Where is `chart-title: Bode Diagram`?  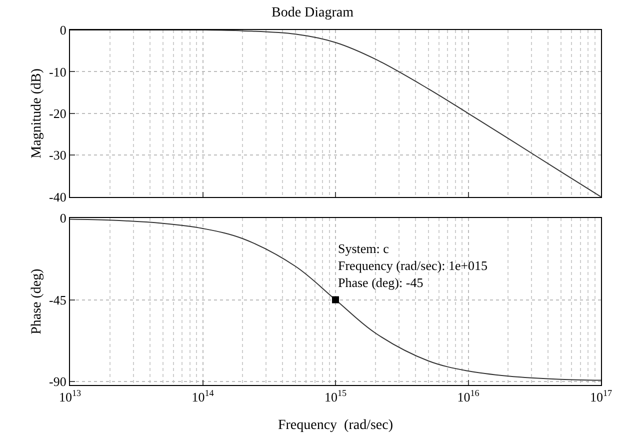
chart-title: Bode Diagram is located at coordinates (312, 12).